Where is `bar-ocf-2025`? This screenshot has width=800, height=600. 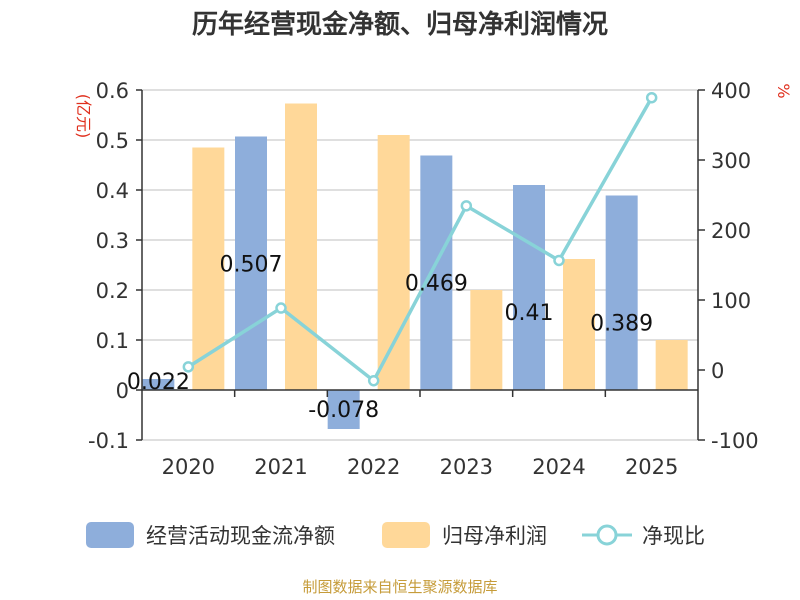 bar-ocf-2025 is located at coordinates (621, 292).